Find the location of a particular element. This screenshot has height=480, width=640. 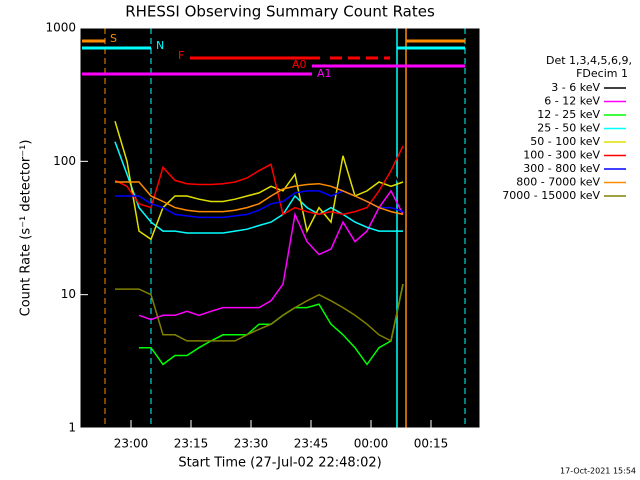

legend-label: 7000 - 15000 keV is located at coordinates (551, 195).